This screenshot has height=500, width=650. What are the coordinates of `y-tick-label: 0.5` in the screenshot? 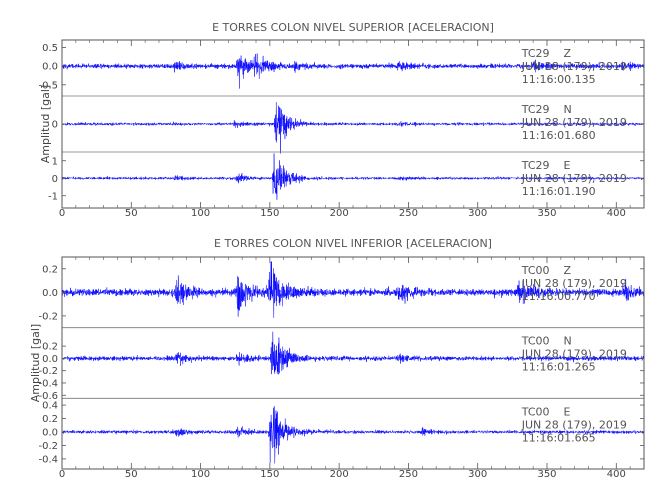 It's located at (50, 48).